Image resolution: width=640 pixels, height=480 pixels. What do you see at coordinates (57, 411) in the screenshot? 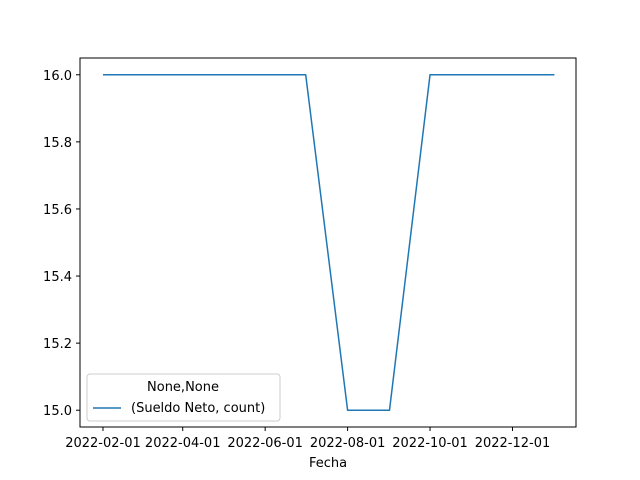
I see `y-tick-label: 15.0` at bounding box center [57, 411].